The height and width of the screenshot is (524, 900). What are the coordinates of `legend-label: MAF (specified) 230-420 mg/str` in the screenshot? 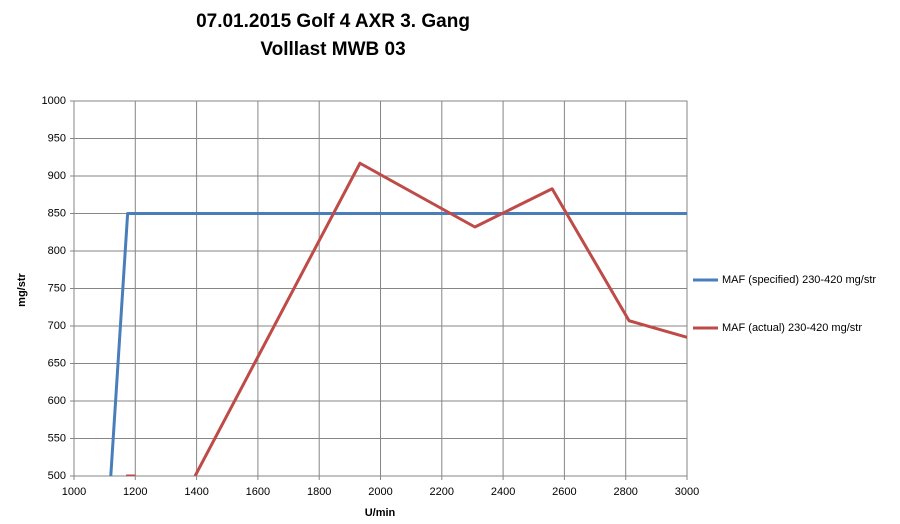 It's located at (799, 280).